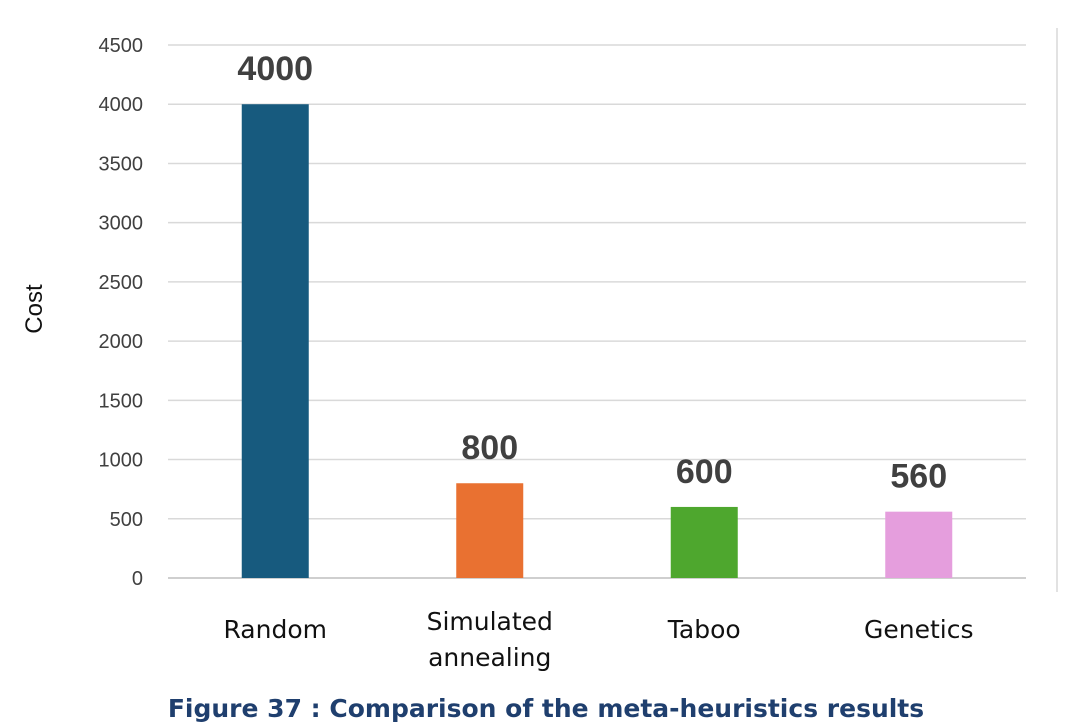 Image resolution: width=1077 pixels, height=725 pixels. Describe the element at coordinates (121, 105) in the screenshot. I see `y-tick-label: 4000` at that location.